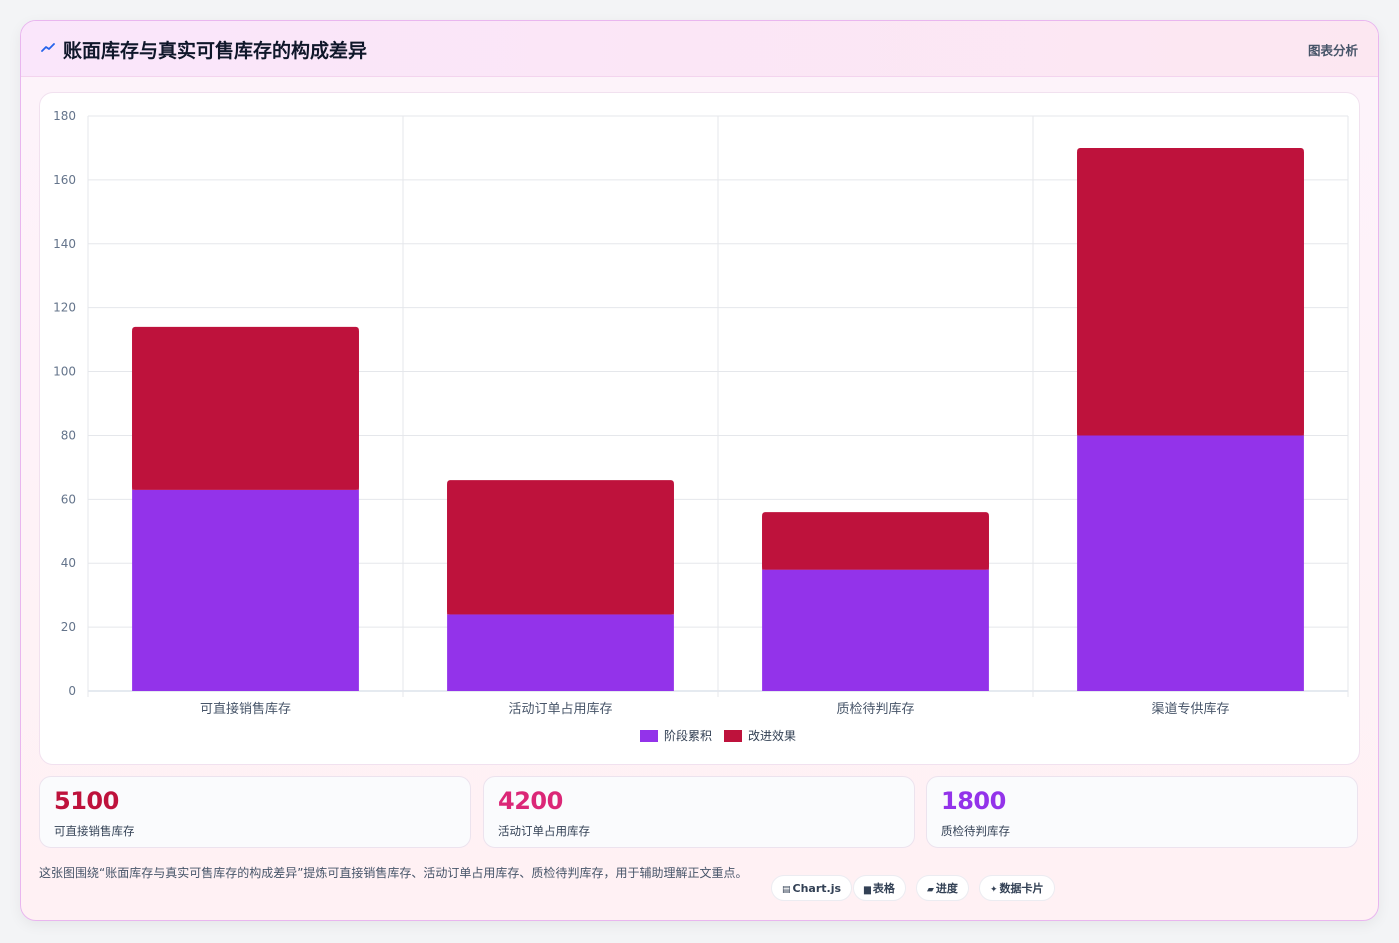  What do you see at coordinates (64, 308) in the screenshot?
I see `y-tick-label: 120` at bounding box center [64, 308].